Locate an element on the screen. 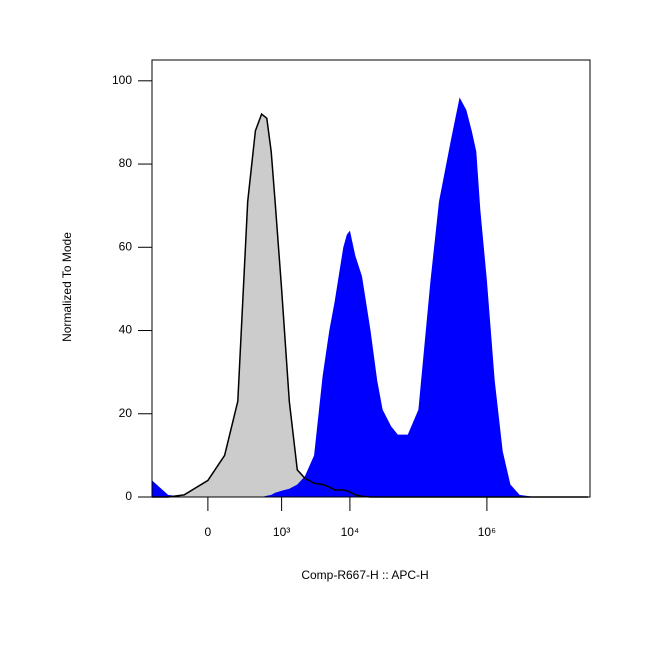  x-tick-label: 10³ is located at coordinates (281, 532).